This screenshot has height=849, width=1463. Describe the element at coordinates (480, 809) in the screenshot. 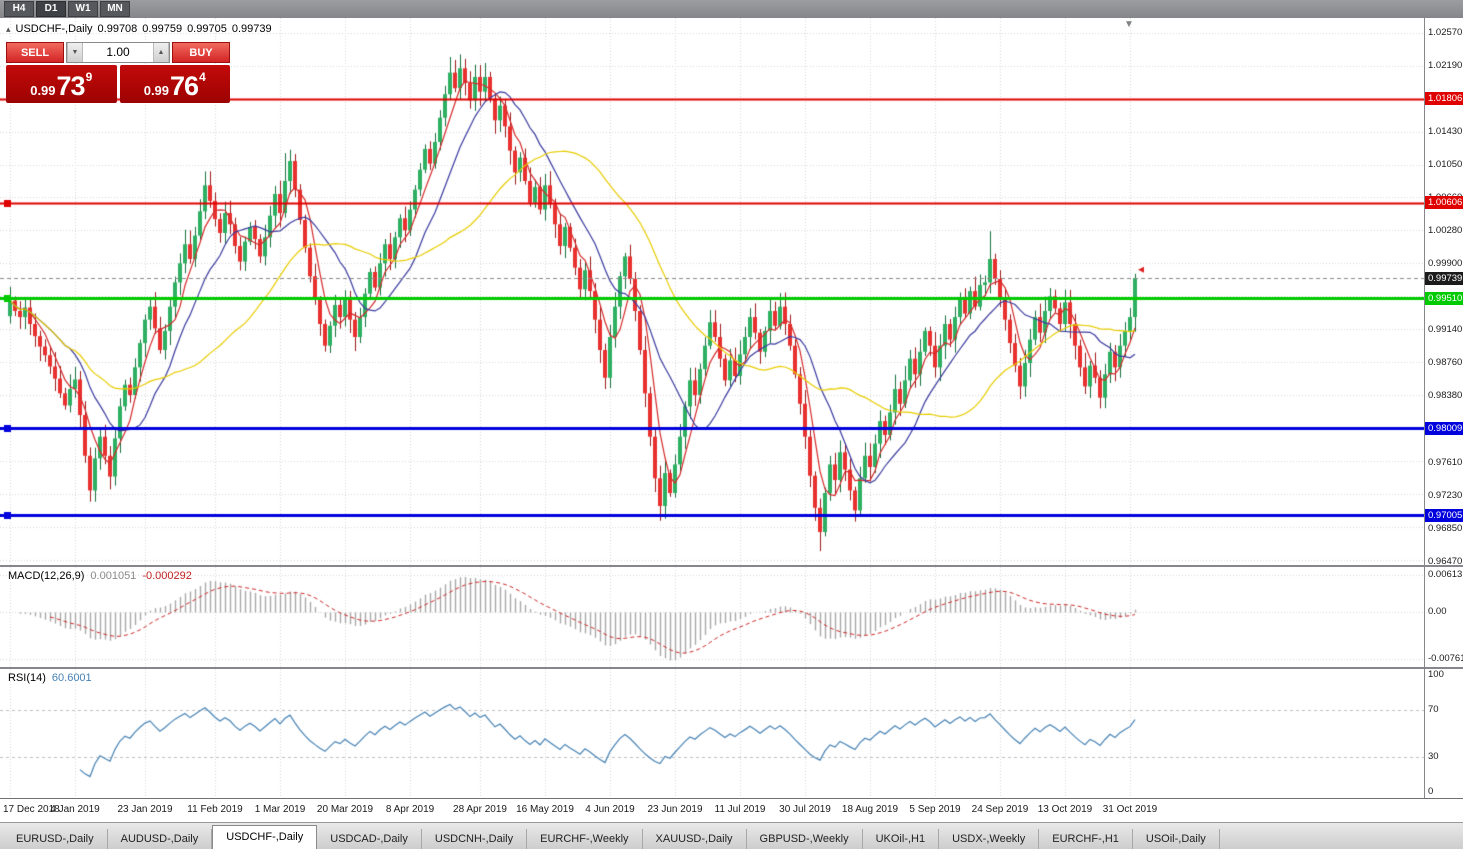

I see `date-label: 28 Apr 2019` at that location.